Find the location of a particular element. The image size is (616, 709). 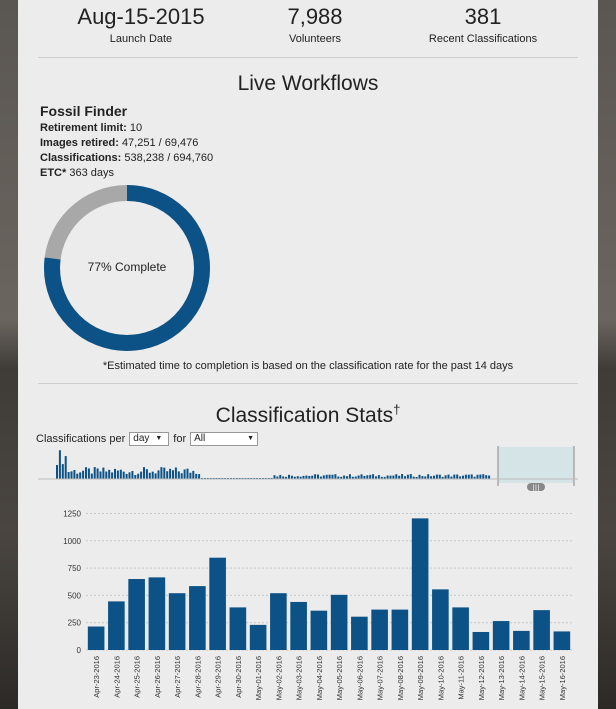

bar-May-07-2016 is located at coordinates (379, 629).